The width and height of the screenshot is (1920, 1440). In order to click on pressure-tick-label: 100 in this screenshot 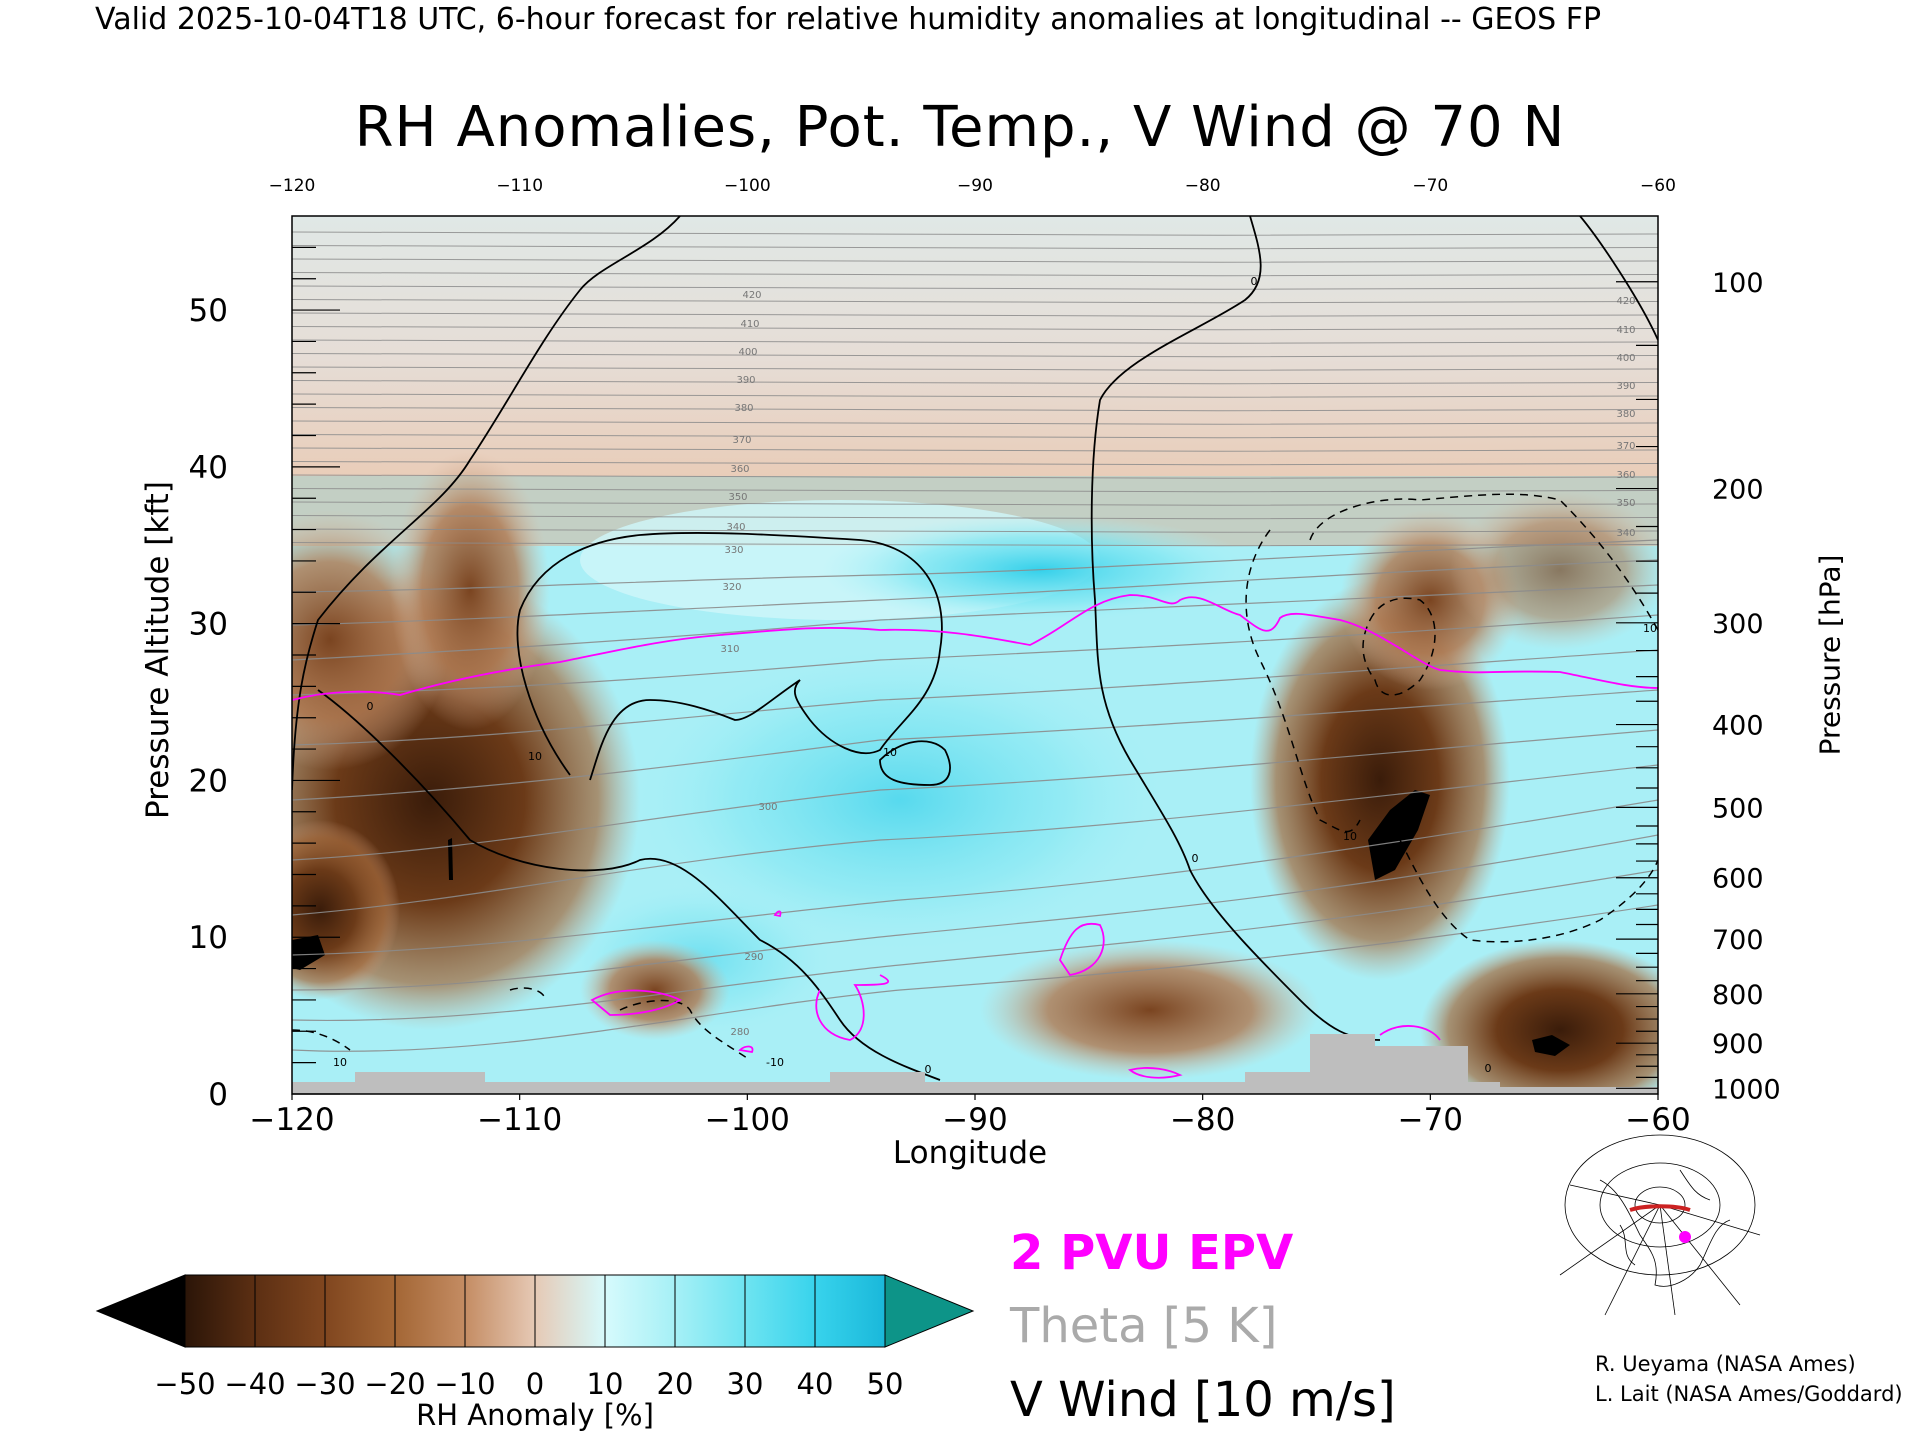, I will do `click(1738, 283)`.